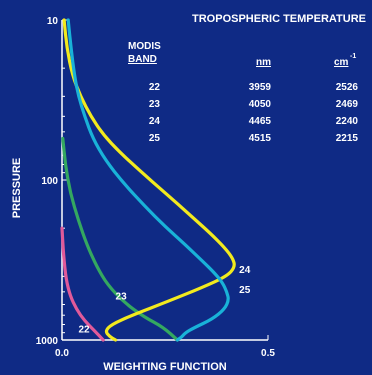 Image resolution: width=372 pixels, height=375 pixels. I want to click on table-band-25: 25, so click(155, 138).